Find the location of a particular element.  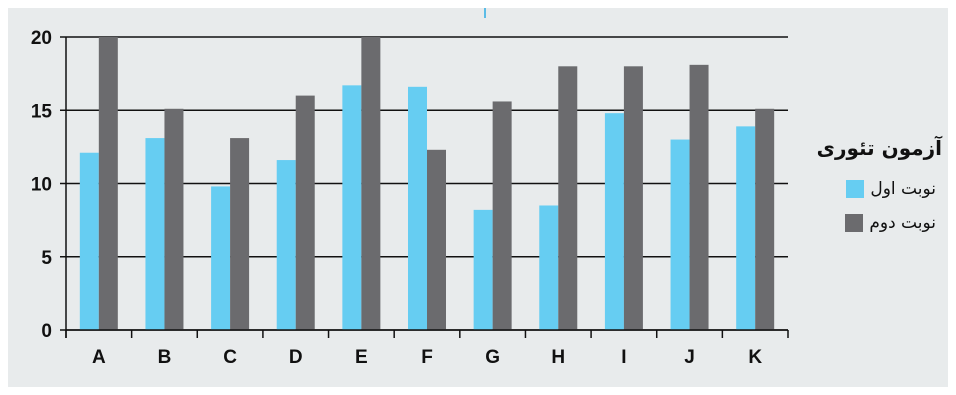

legend-item-series-2: نوبت دوم is located at coordinates (863, 223).